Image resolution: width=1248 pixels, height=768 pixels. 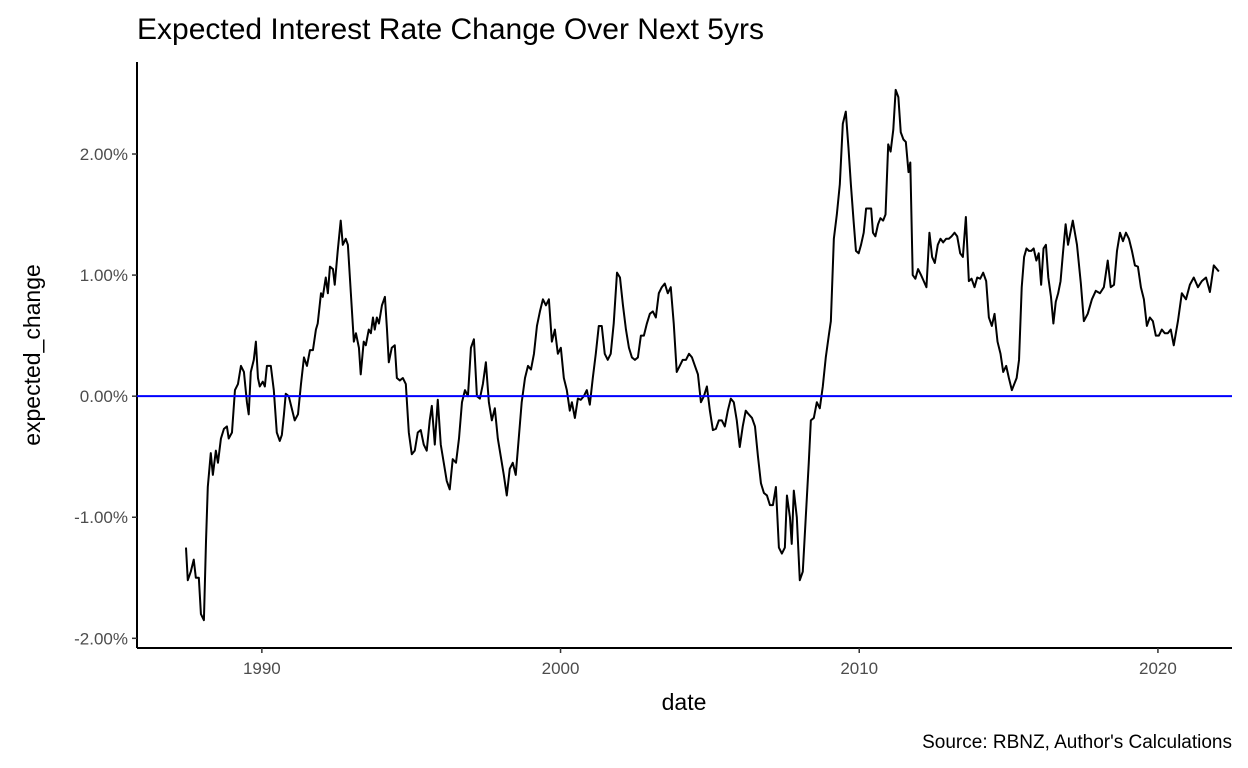 I want to click on y-axis-title: expected_change, so click(x=32, y=355).